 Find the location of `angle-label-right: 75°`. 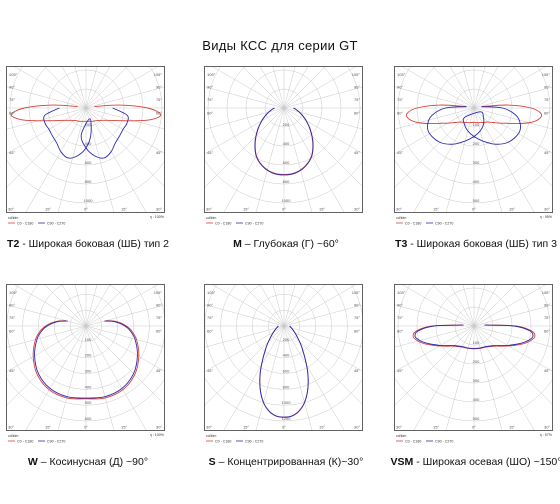

angle-label-right: 75° is located at coordinates (159, 99).